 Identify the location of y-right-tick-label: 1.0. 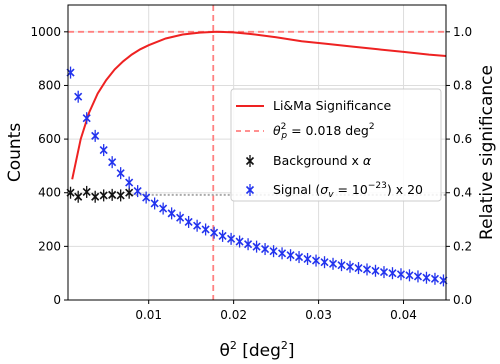
(462, 32).